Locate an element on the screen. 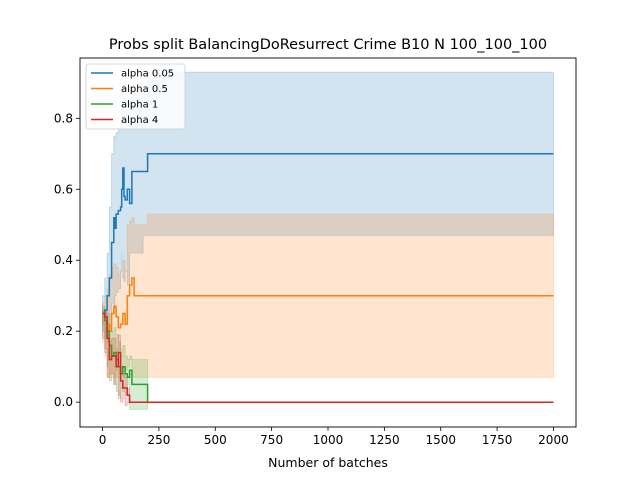  y-tick-label: 0.0 is located at coordinates (63, 402).